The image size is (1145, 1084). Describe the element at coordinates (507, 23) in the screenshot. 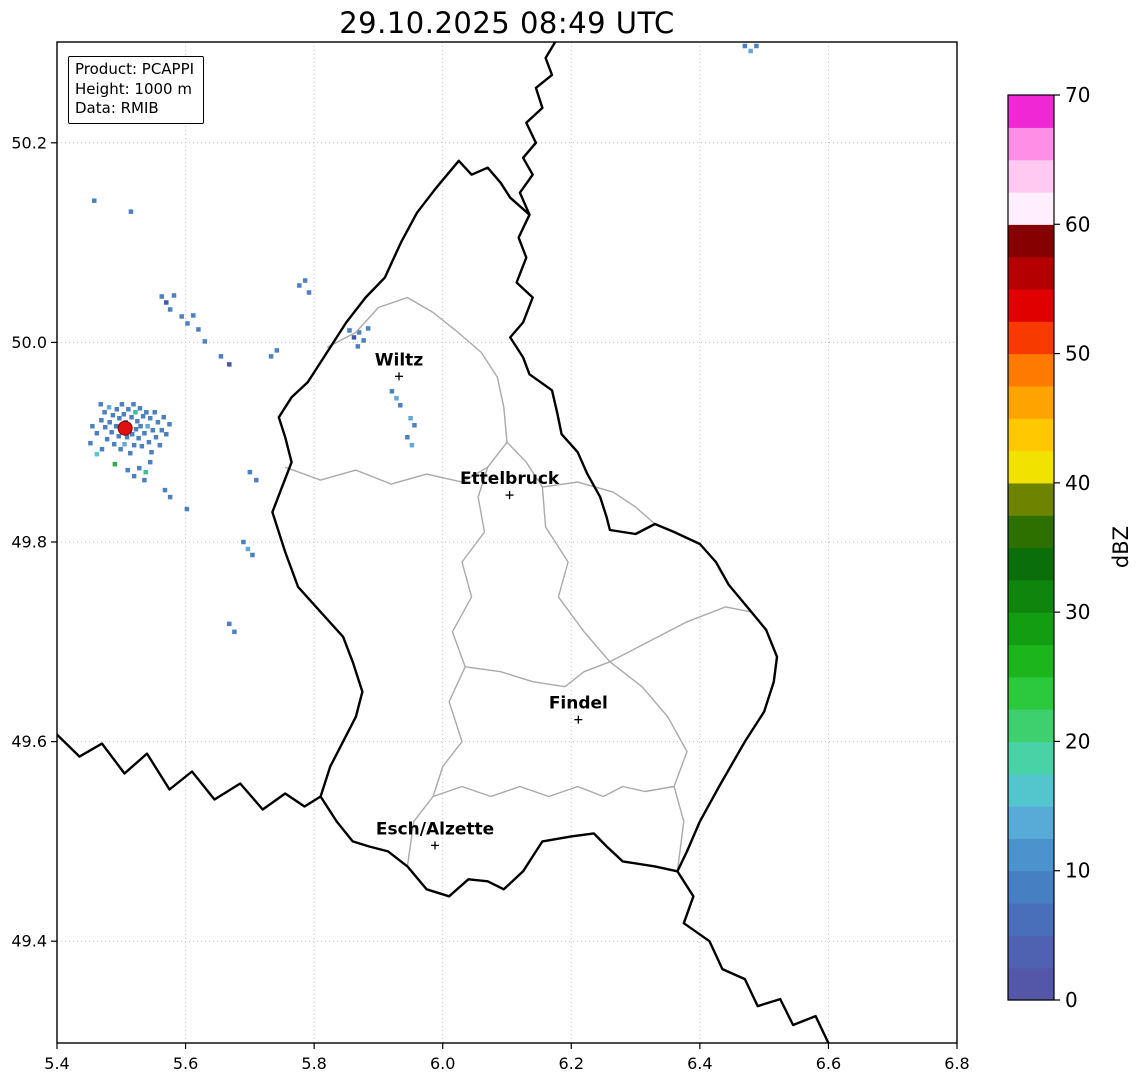

I see `figure-title: 29.10.2025 08:49 UTC` at that location.